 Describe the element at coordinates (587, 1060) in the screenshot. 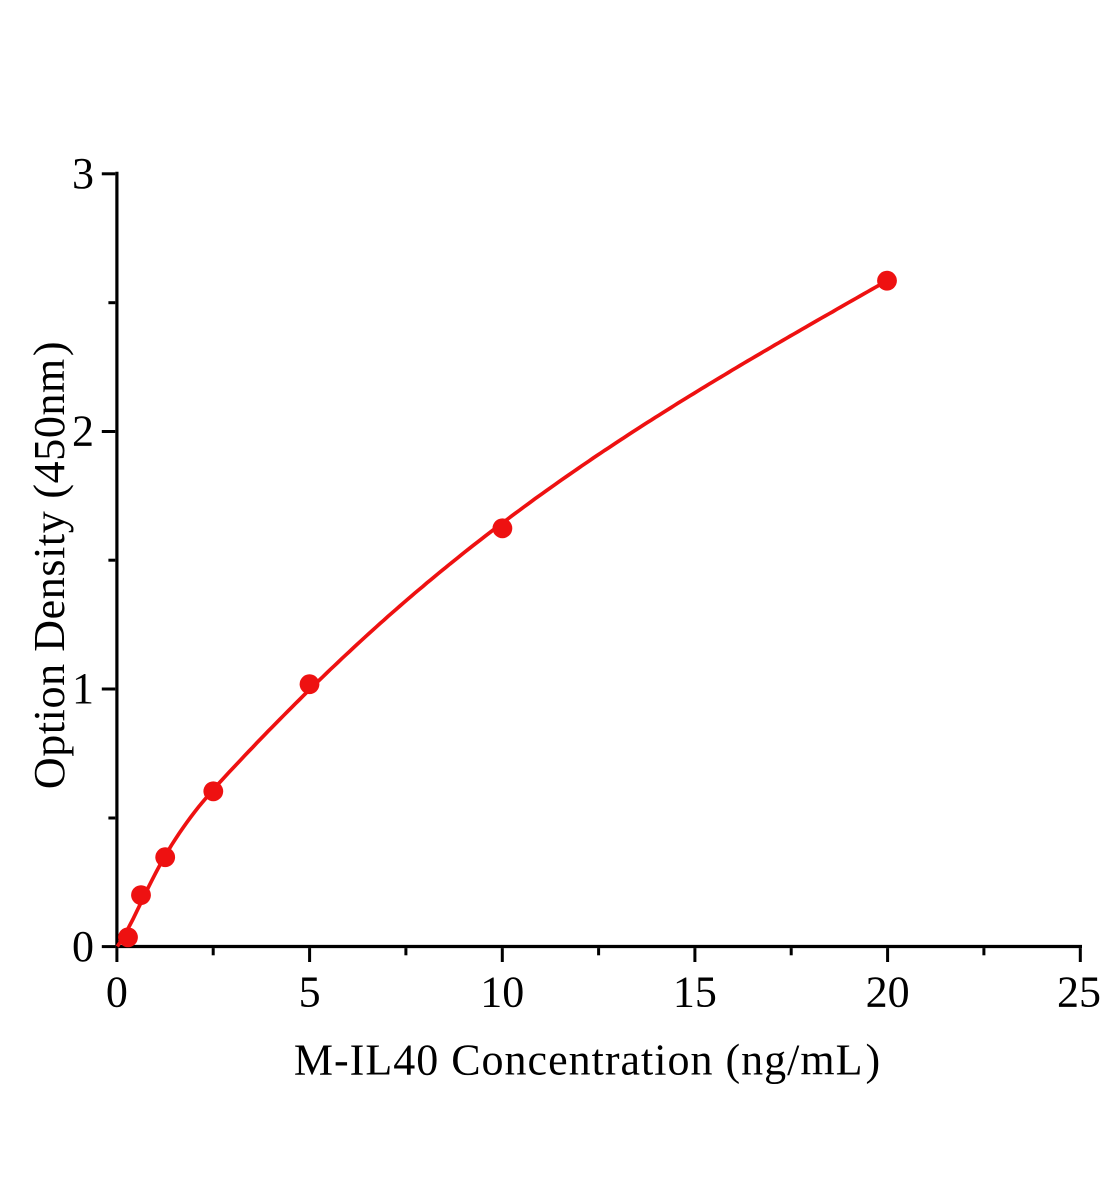

I see `svg-text:M-IL40 Concentration(ng/mL): M-IL40 Concentration (ng/mL)` at that location.